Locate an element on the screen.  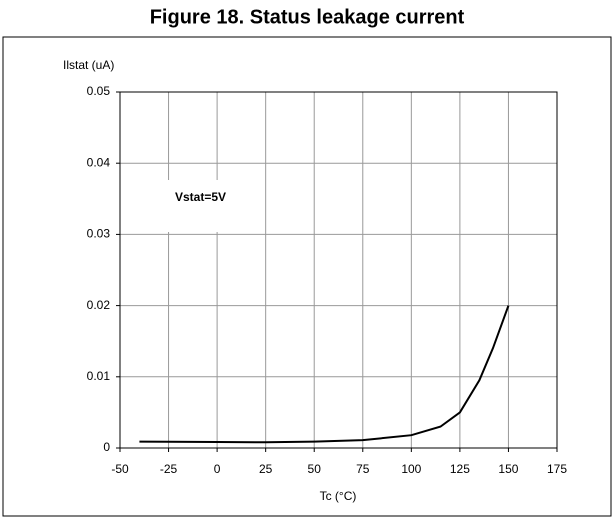
x-tick-label: -25 is located at coordinates (169, 469).